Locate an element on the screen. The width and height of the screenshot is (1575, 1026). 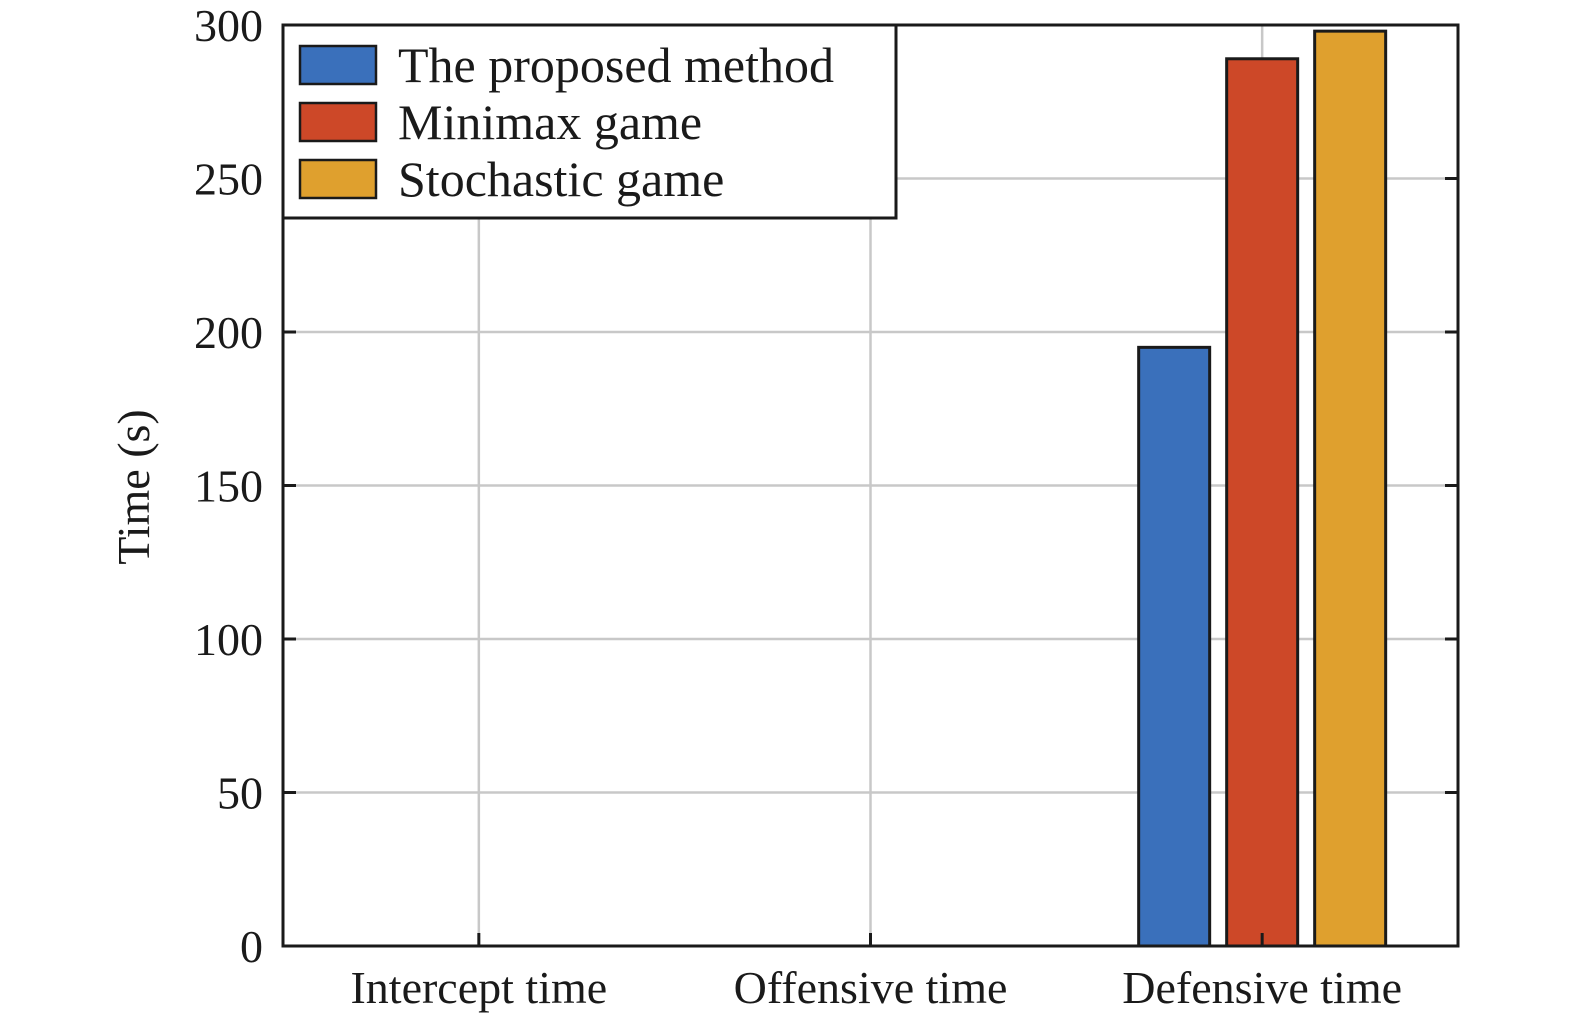
y-tick-label: 200 is located at coordinates (228, 332).